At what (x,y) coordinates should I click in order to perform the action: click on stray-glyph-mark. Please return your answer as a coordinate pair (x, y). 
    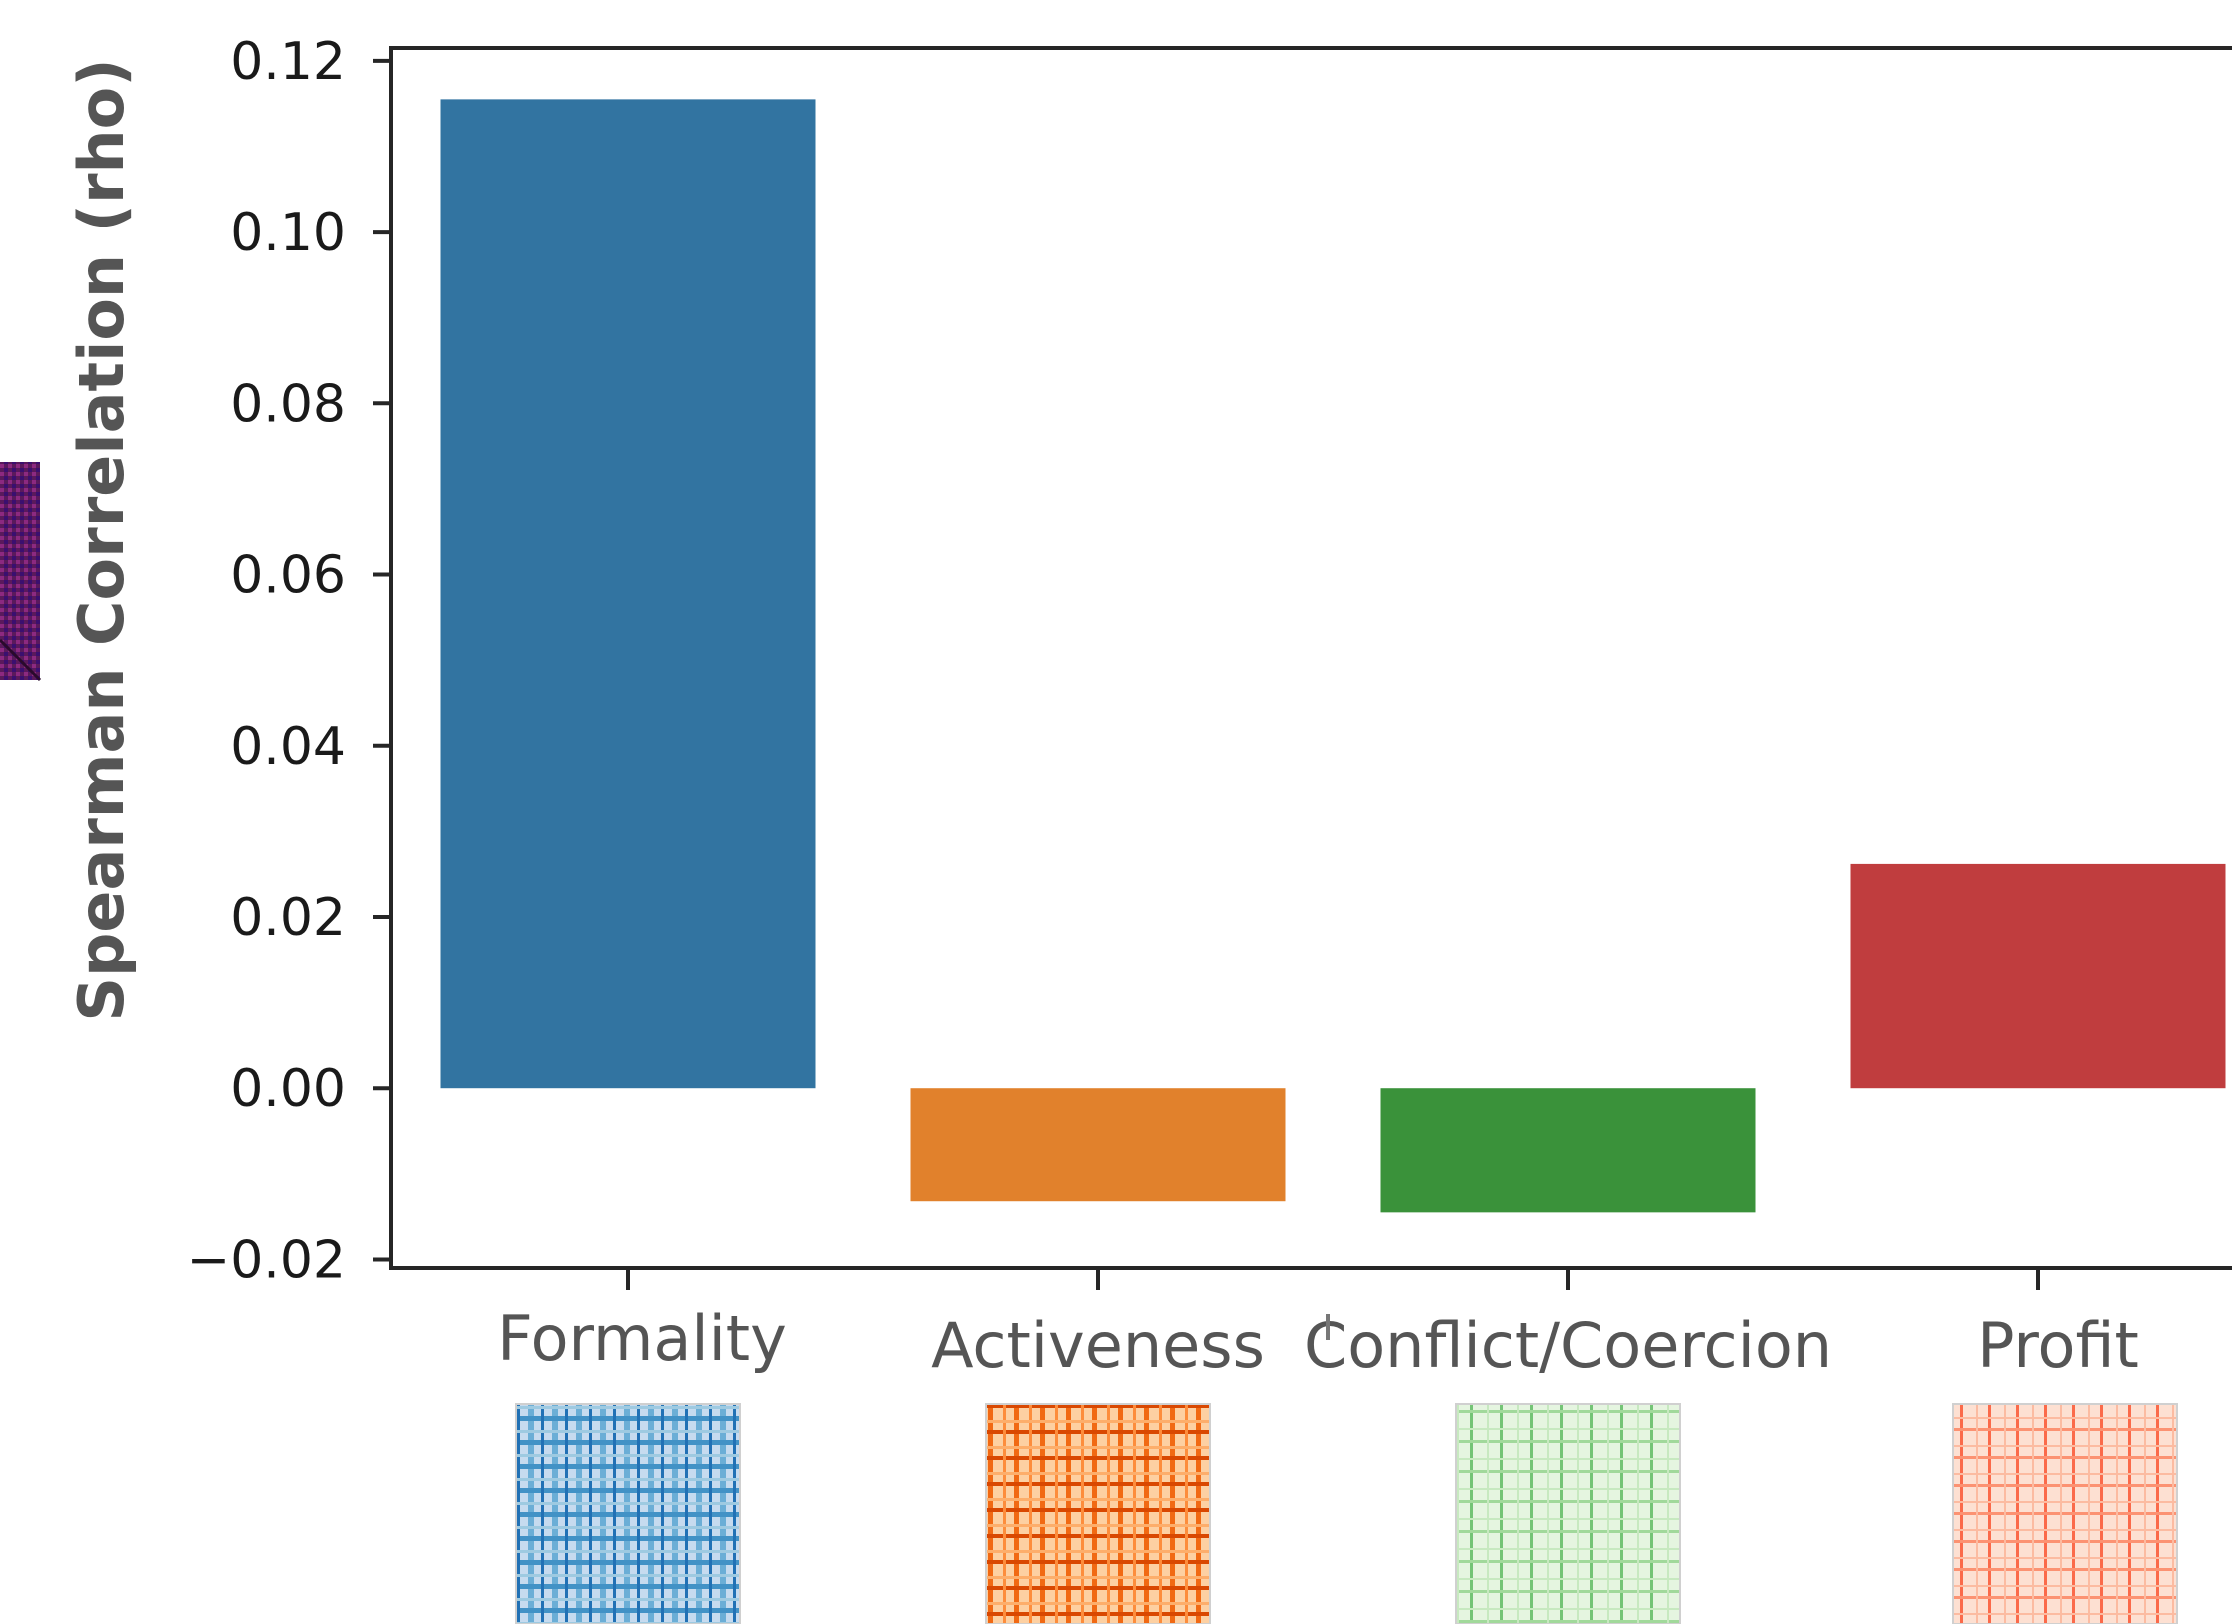
    Looking at the image, I should click on (1328, 1327).